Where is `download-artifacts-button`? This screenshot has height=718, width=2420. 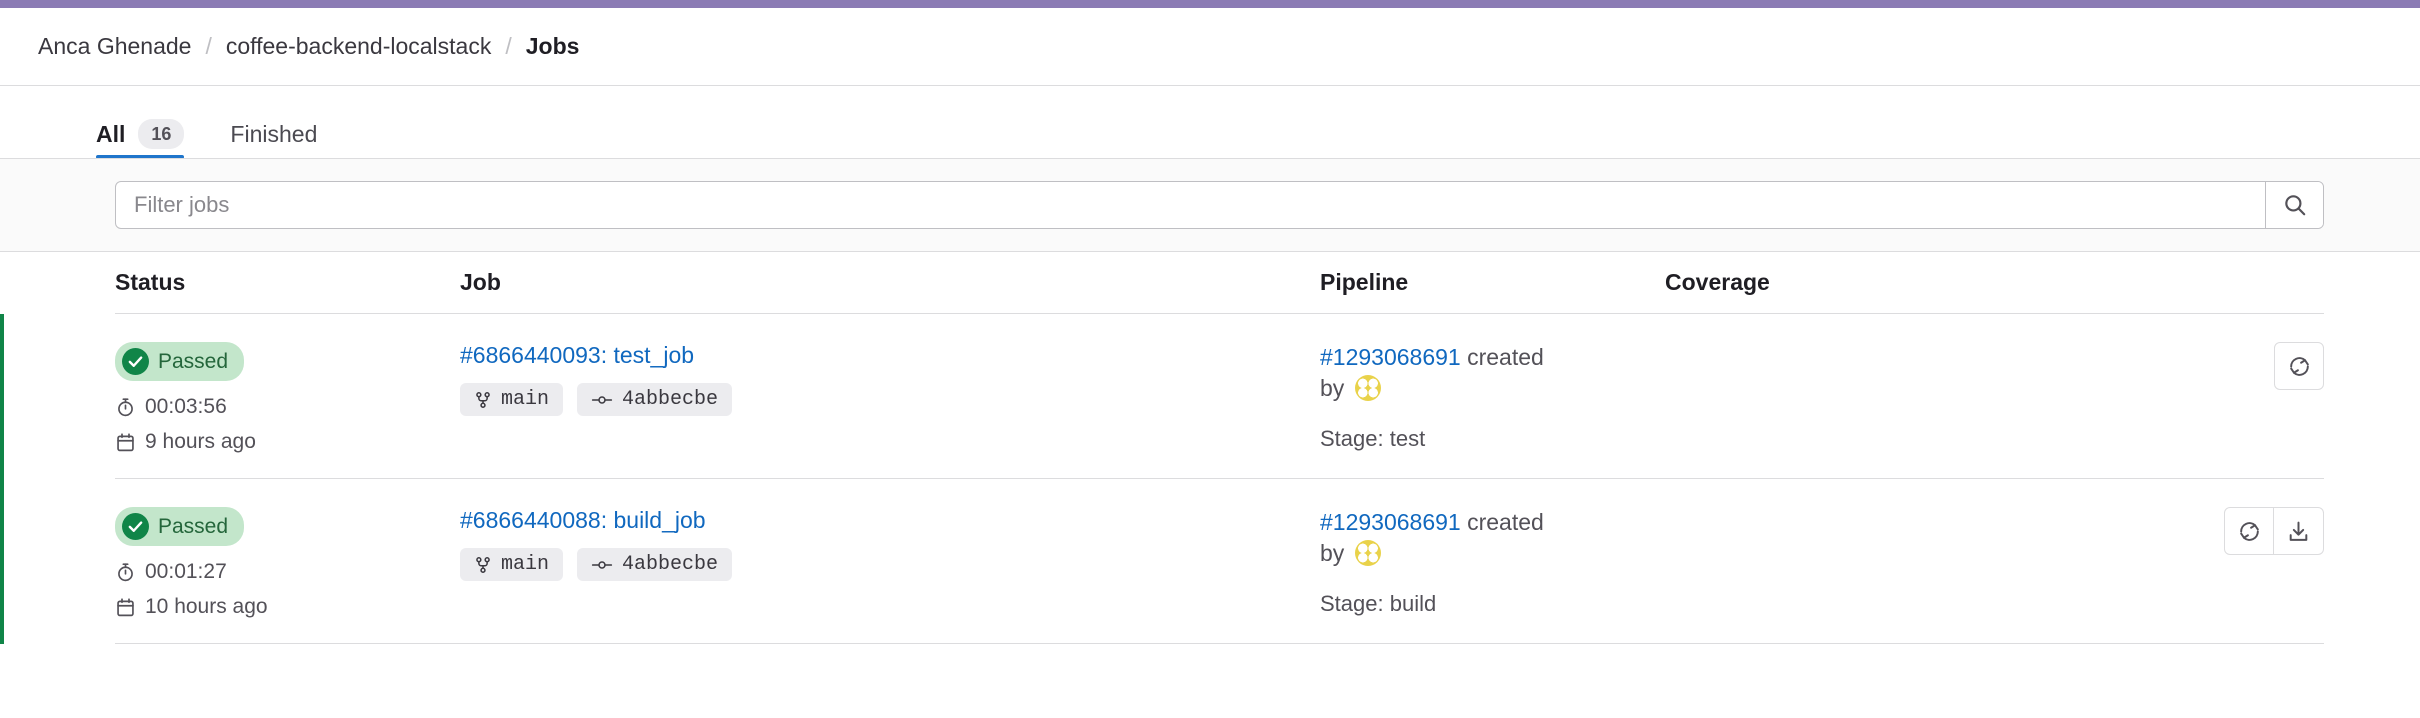
download-artifacts-button is located at coordinates (2299, 531).